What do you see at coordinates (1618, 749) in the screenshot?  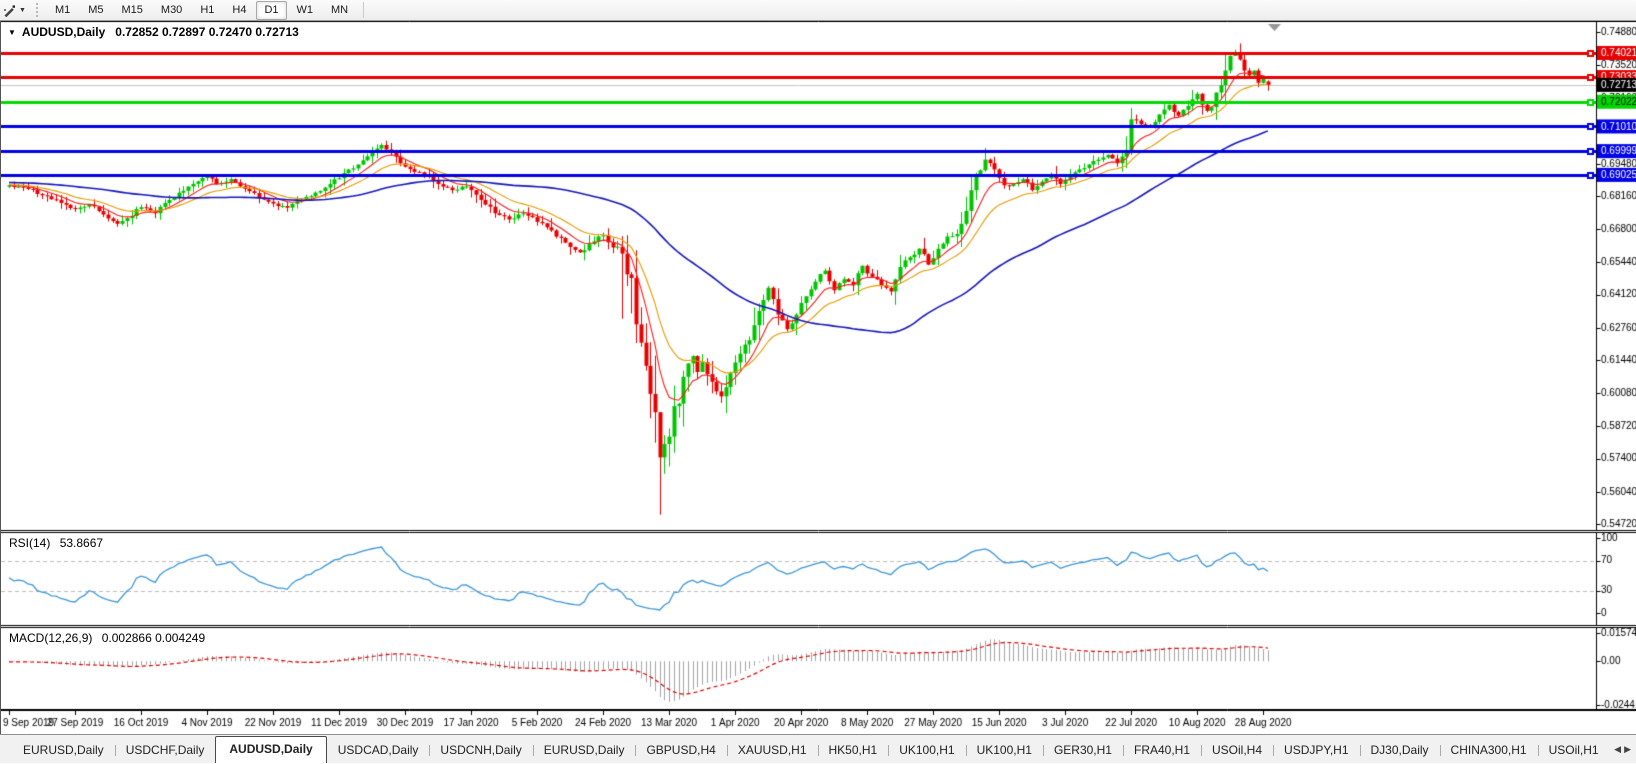 I see `tab-scroll-left-button: ◀` at bounding box center [1618, 749].